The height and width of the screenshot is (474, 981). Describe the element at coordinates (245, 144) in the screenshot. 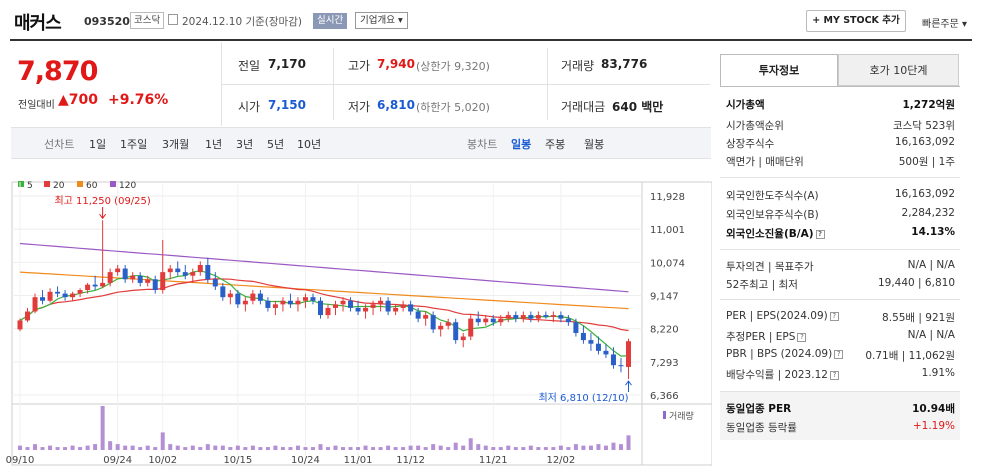

I see `period-3y: 3년` at that location.